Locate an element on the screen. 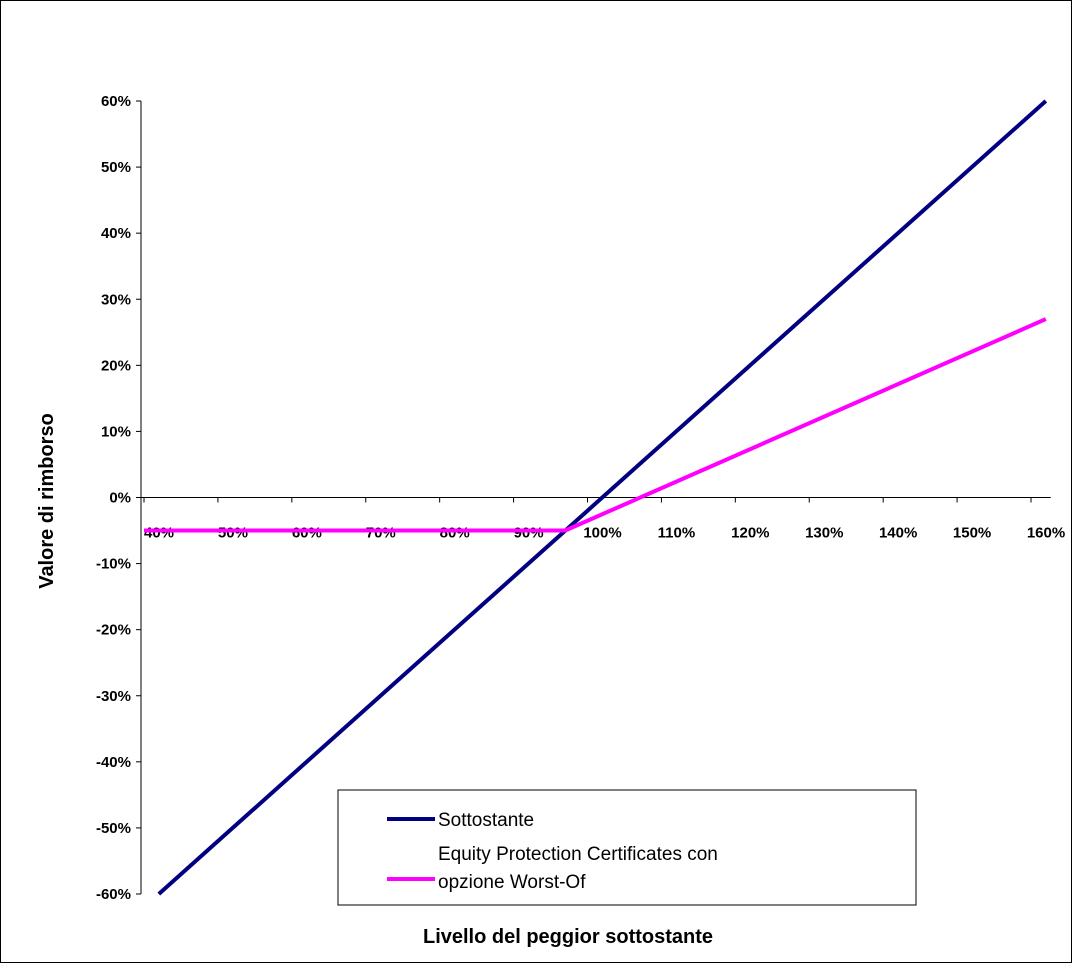 Image resolution: width=1072 pixels, height=964 pixels. y-axis-title: Valore di rimborso is located at coordinates (47, 501).